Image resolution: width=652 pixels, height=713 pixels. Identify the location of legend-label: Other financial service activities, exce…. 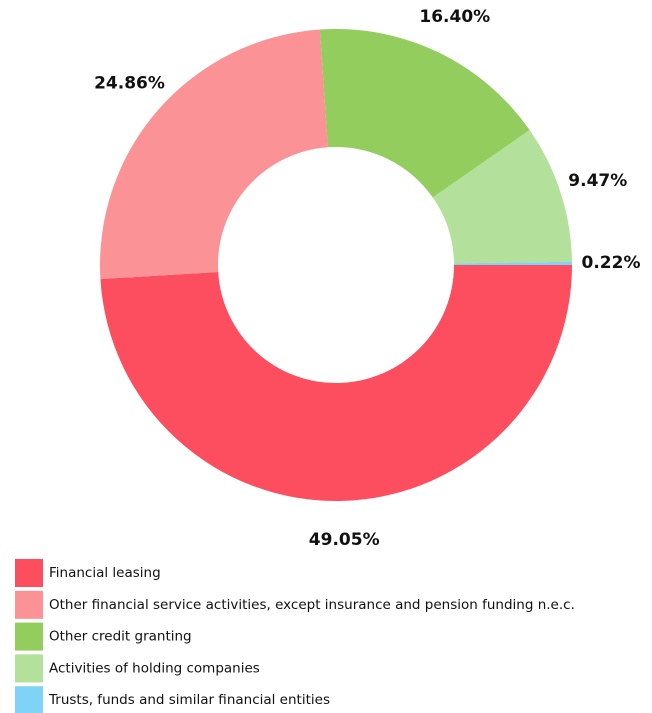
(312, 605).